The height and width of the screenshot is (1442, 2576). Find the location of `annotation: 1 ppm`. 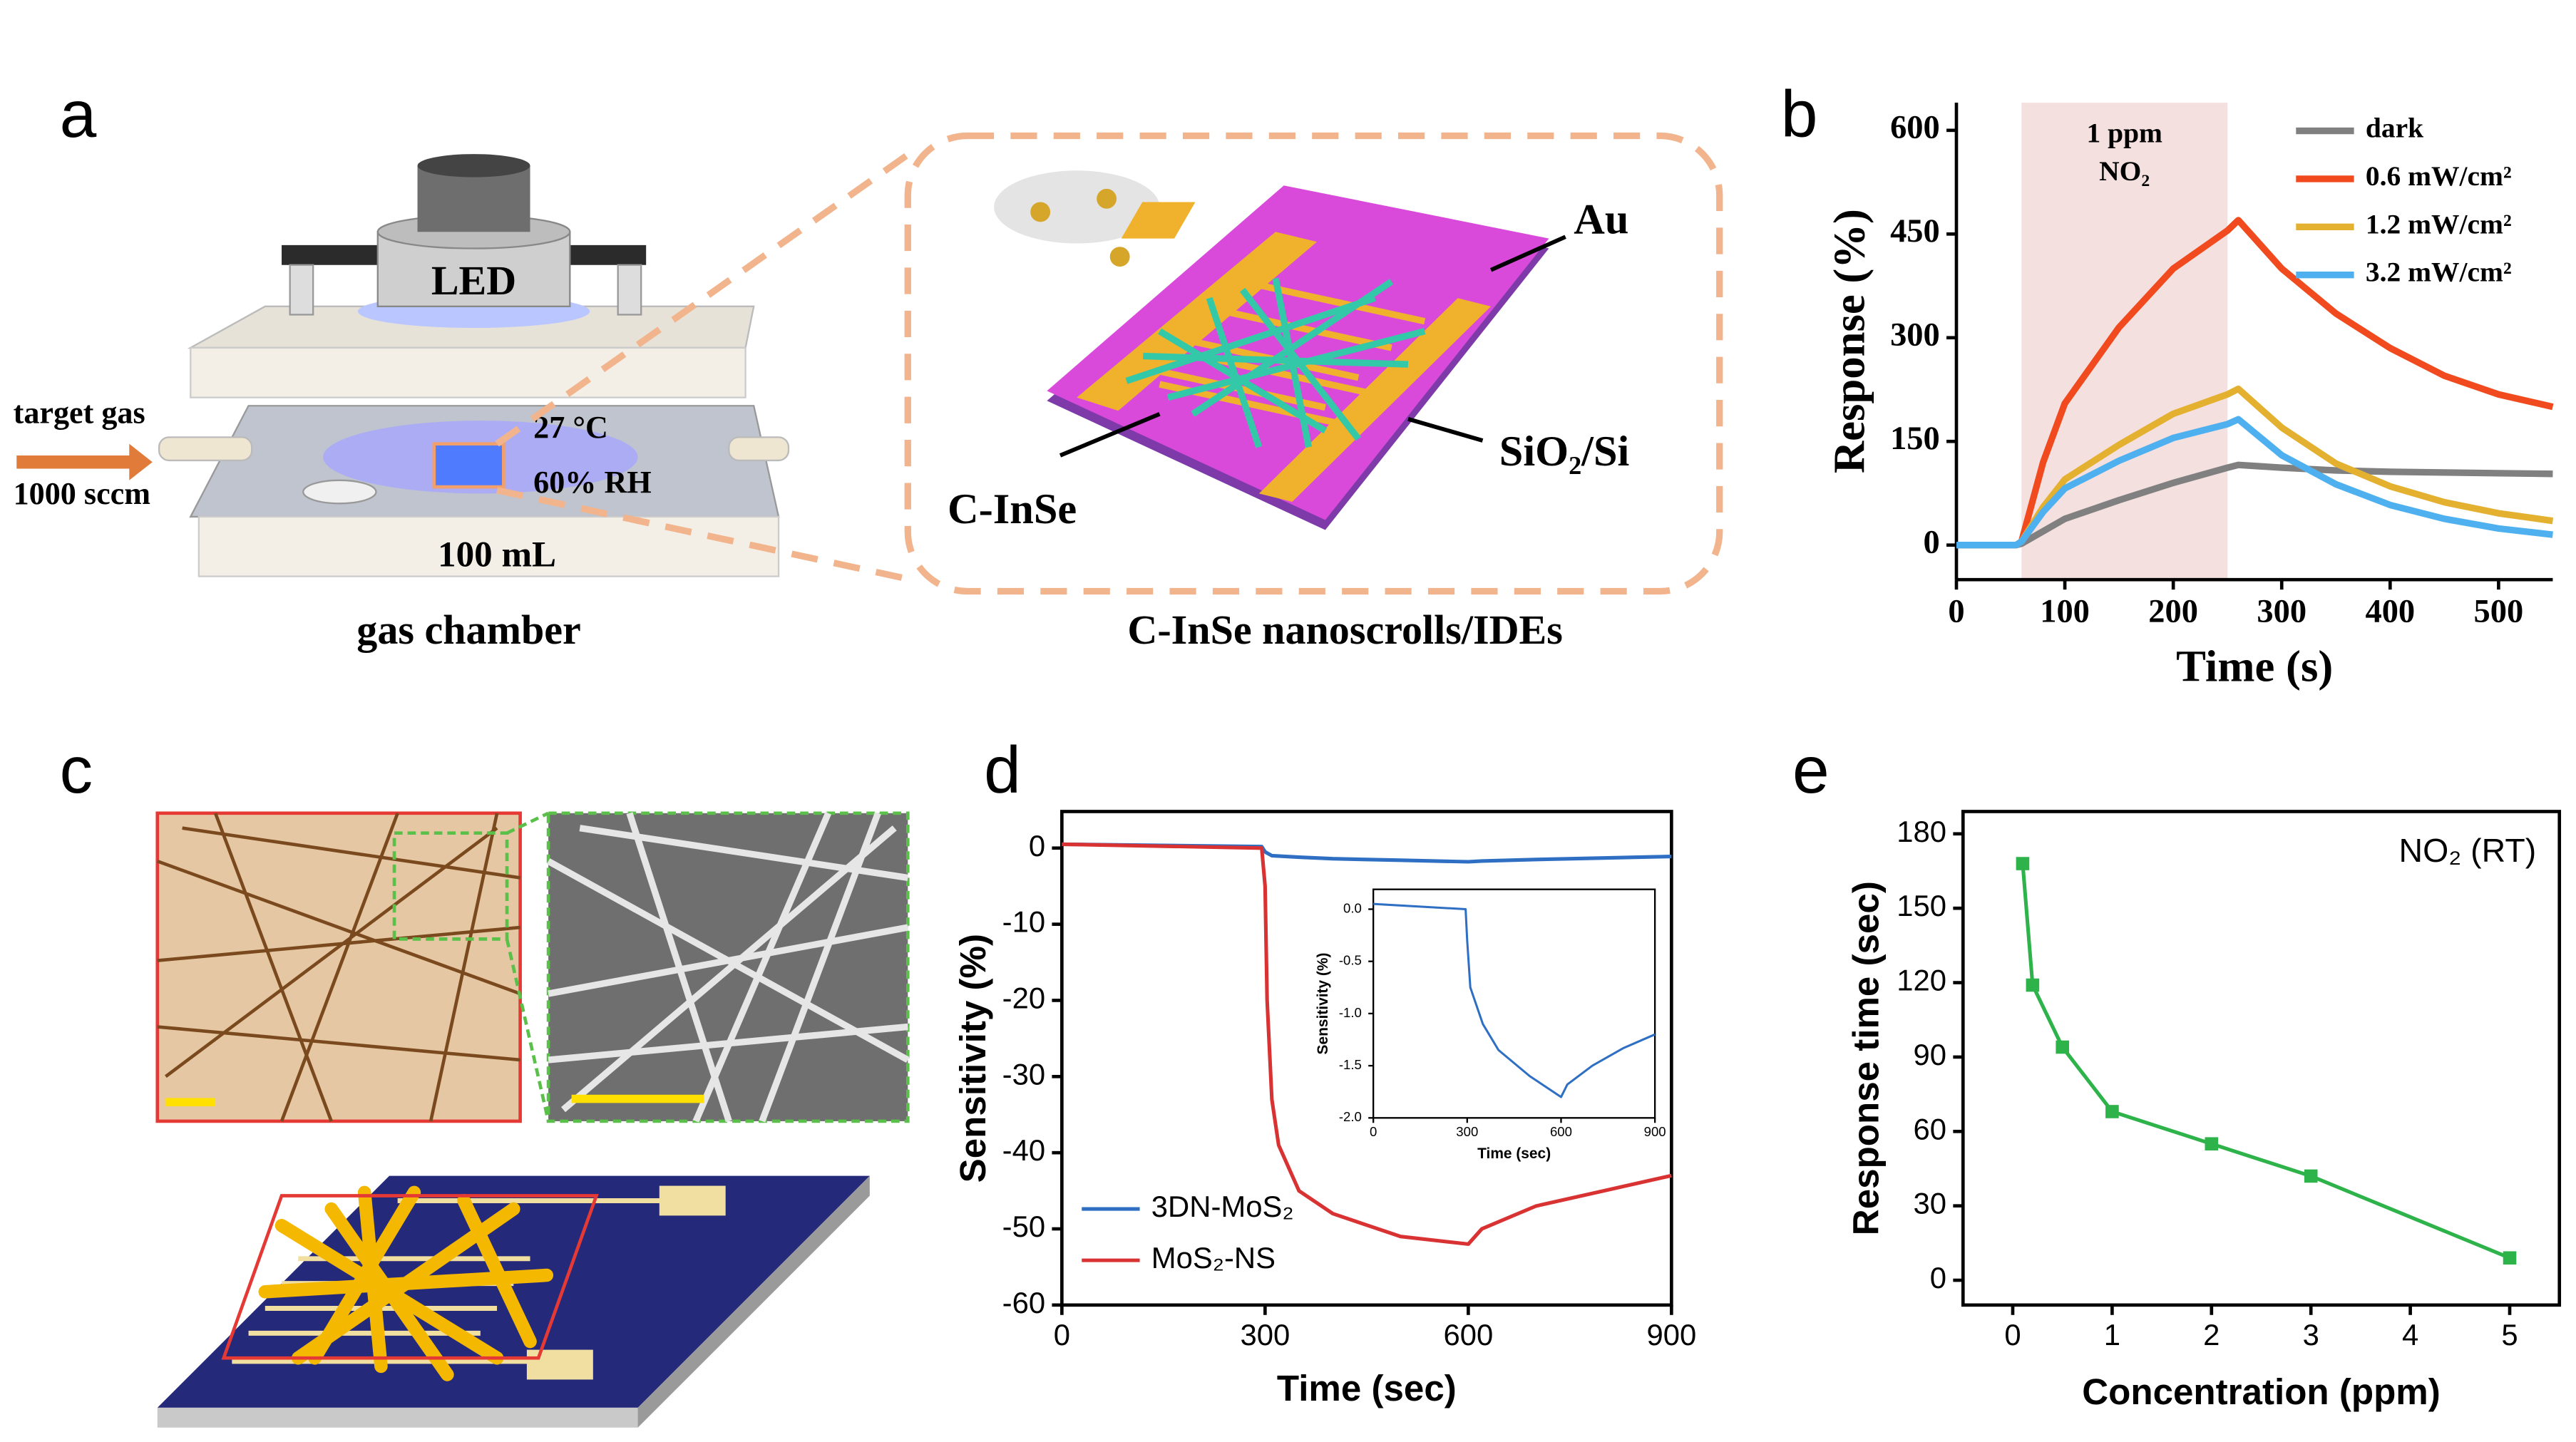

annotation: 1 ppm is located at coordinates (2125, 134).